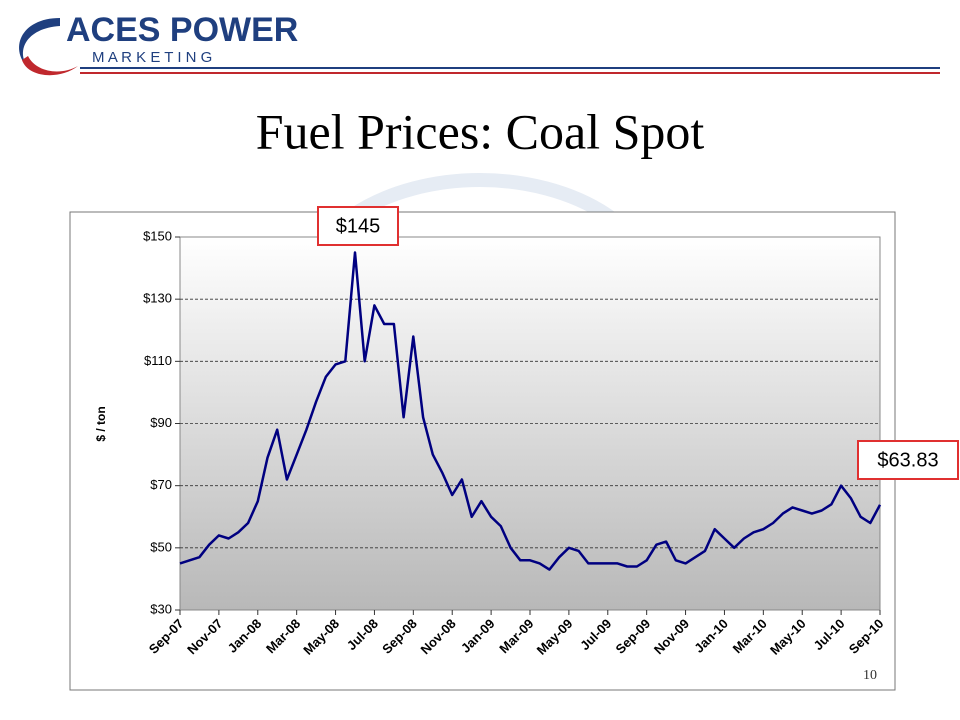 This screenshot has height=720, width=960. Describe the element at coordinates (50, 66) in the screenshot. I see `logo-swoosh-red` at that location.